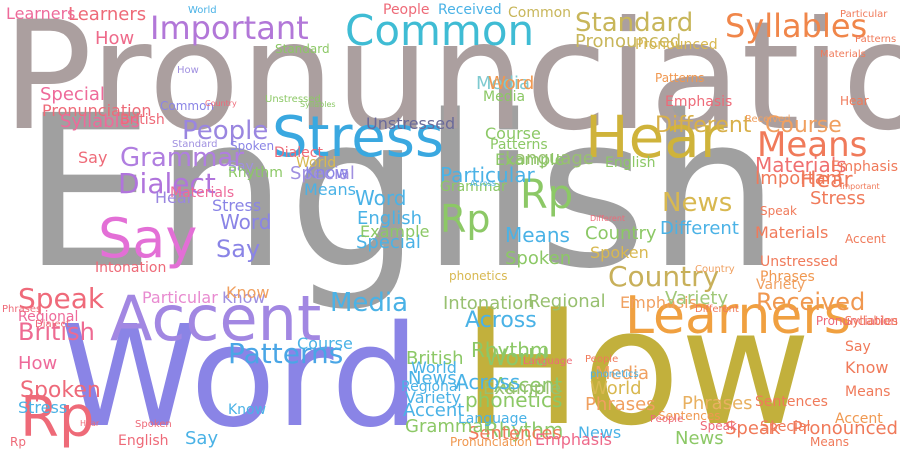 Image resolution: width=900 pixels, height=450 pixels. Describe the element at coordinates (799, 262) in the screenshot. I see `word-unstressed: Unstressed` at that location.